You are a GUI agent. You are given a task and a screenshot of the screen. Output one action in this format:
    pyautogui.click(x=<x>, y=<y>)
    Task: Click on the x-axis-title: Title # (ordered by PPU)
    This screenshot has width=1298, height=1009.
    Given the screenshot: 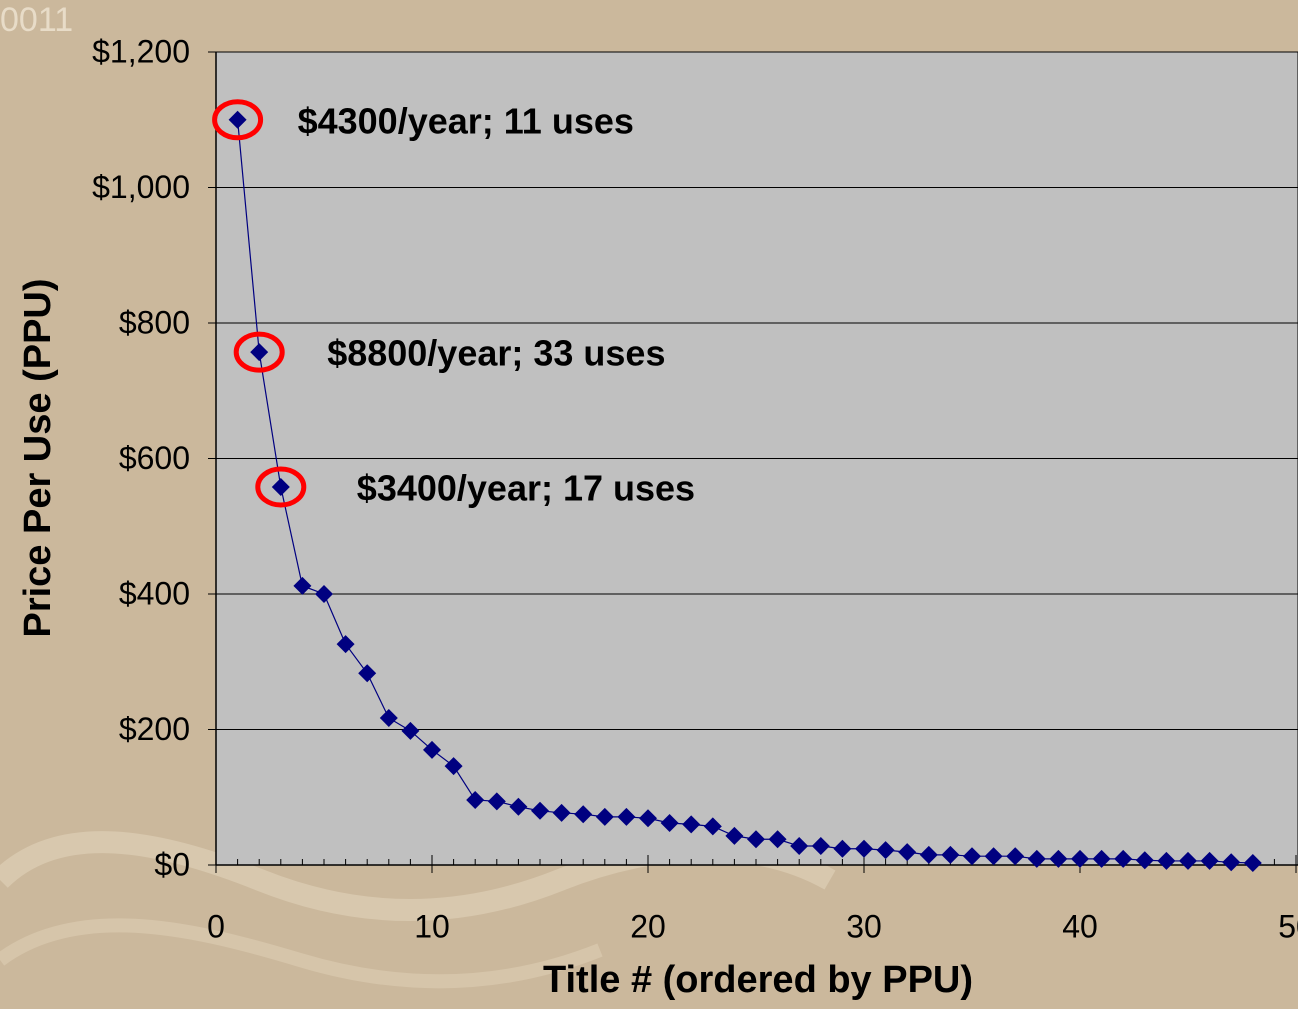 What is the action you would take?
    pyautogui.click(x=758, y=980)
    